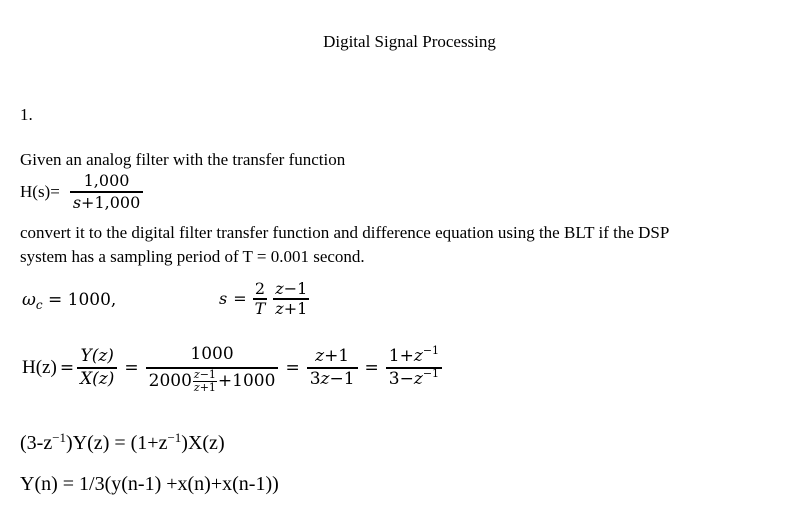 The image size is (799, 508). What do you see at coordinates (29, 300) in the screenshot?
I see `omega-symbol: ω` at bounding box center [29, 300].